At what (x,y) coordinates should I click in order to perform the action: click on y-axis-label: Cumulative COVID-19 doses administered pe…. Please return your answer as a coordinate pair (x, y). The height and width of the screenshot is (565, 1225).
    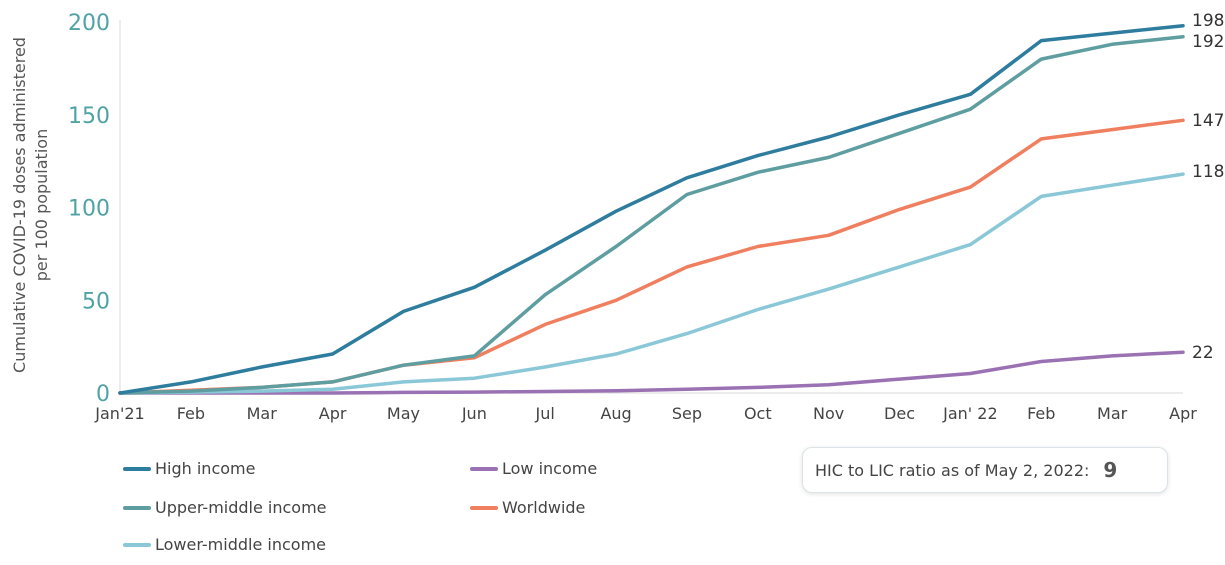
    Looking at the image, I should click on (30, 205).